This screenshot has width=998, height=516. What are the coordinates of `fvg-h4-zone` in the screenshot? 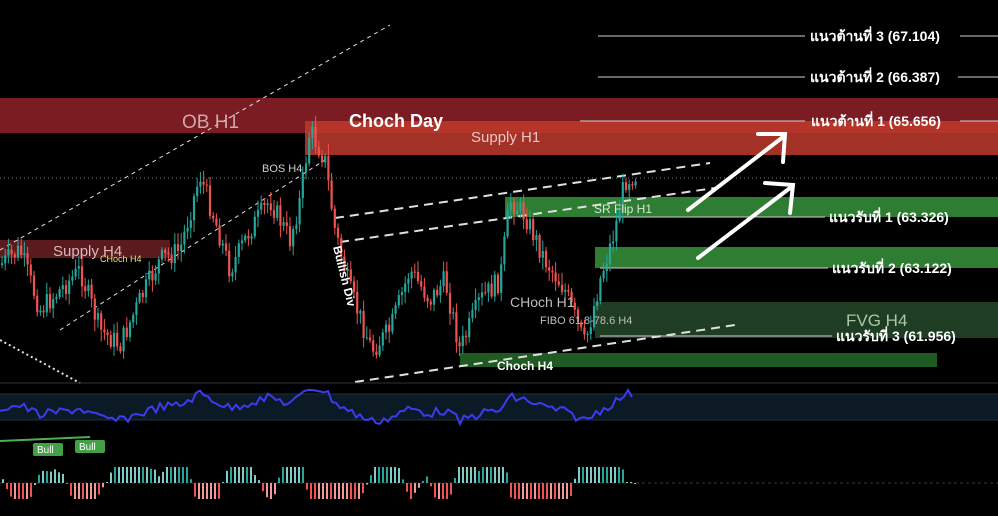 It's located at (796, 320).